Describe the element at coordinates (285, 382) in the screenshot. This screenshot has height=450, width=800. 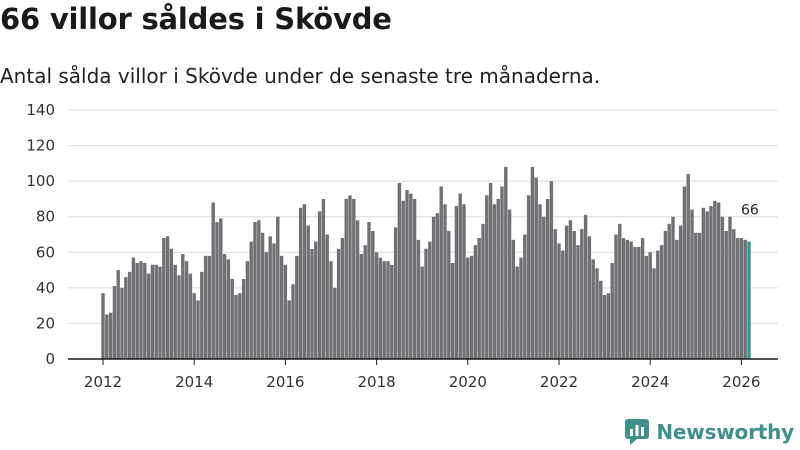
I see `x-tick-label: 2016` at that location.